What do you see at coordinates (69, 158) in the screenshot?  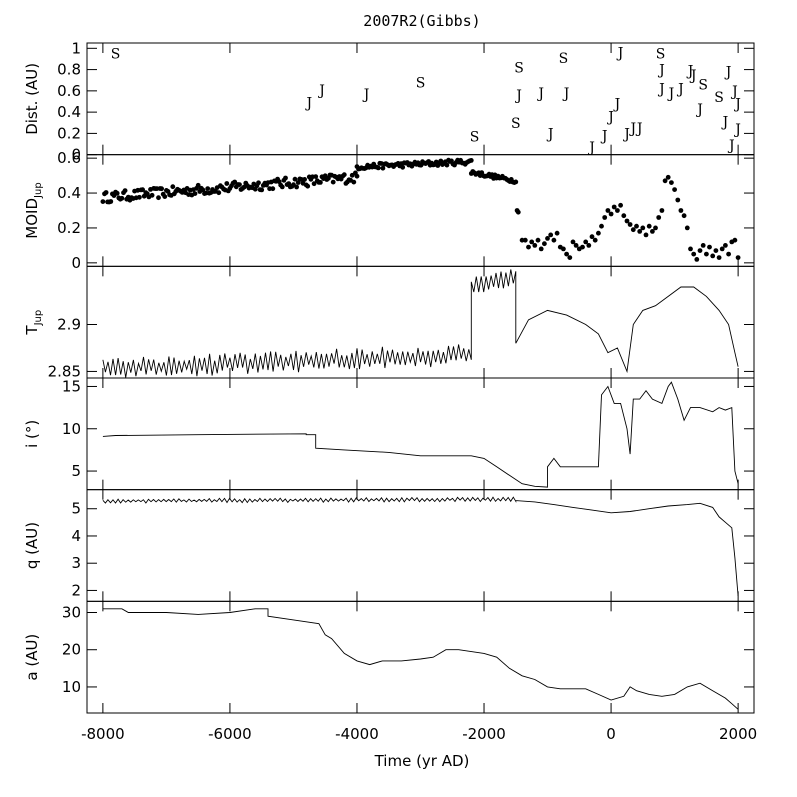 I see `y-tick-label: 0.6` at bounding box center [69, 158].